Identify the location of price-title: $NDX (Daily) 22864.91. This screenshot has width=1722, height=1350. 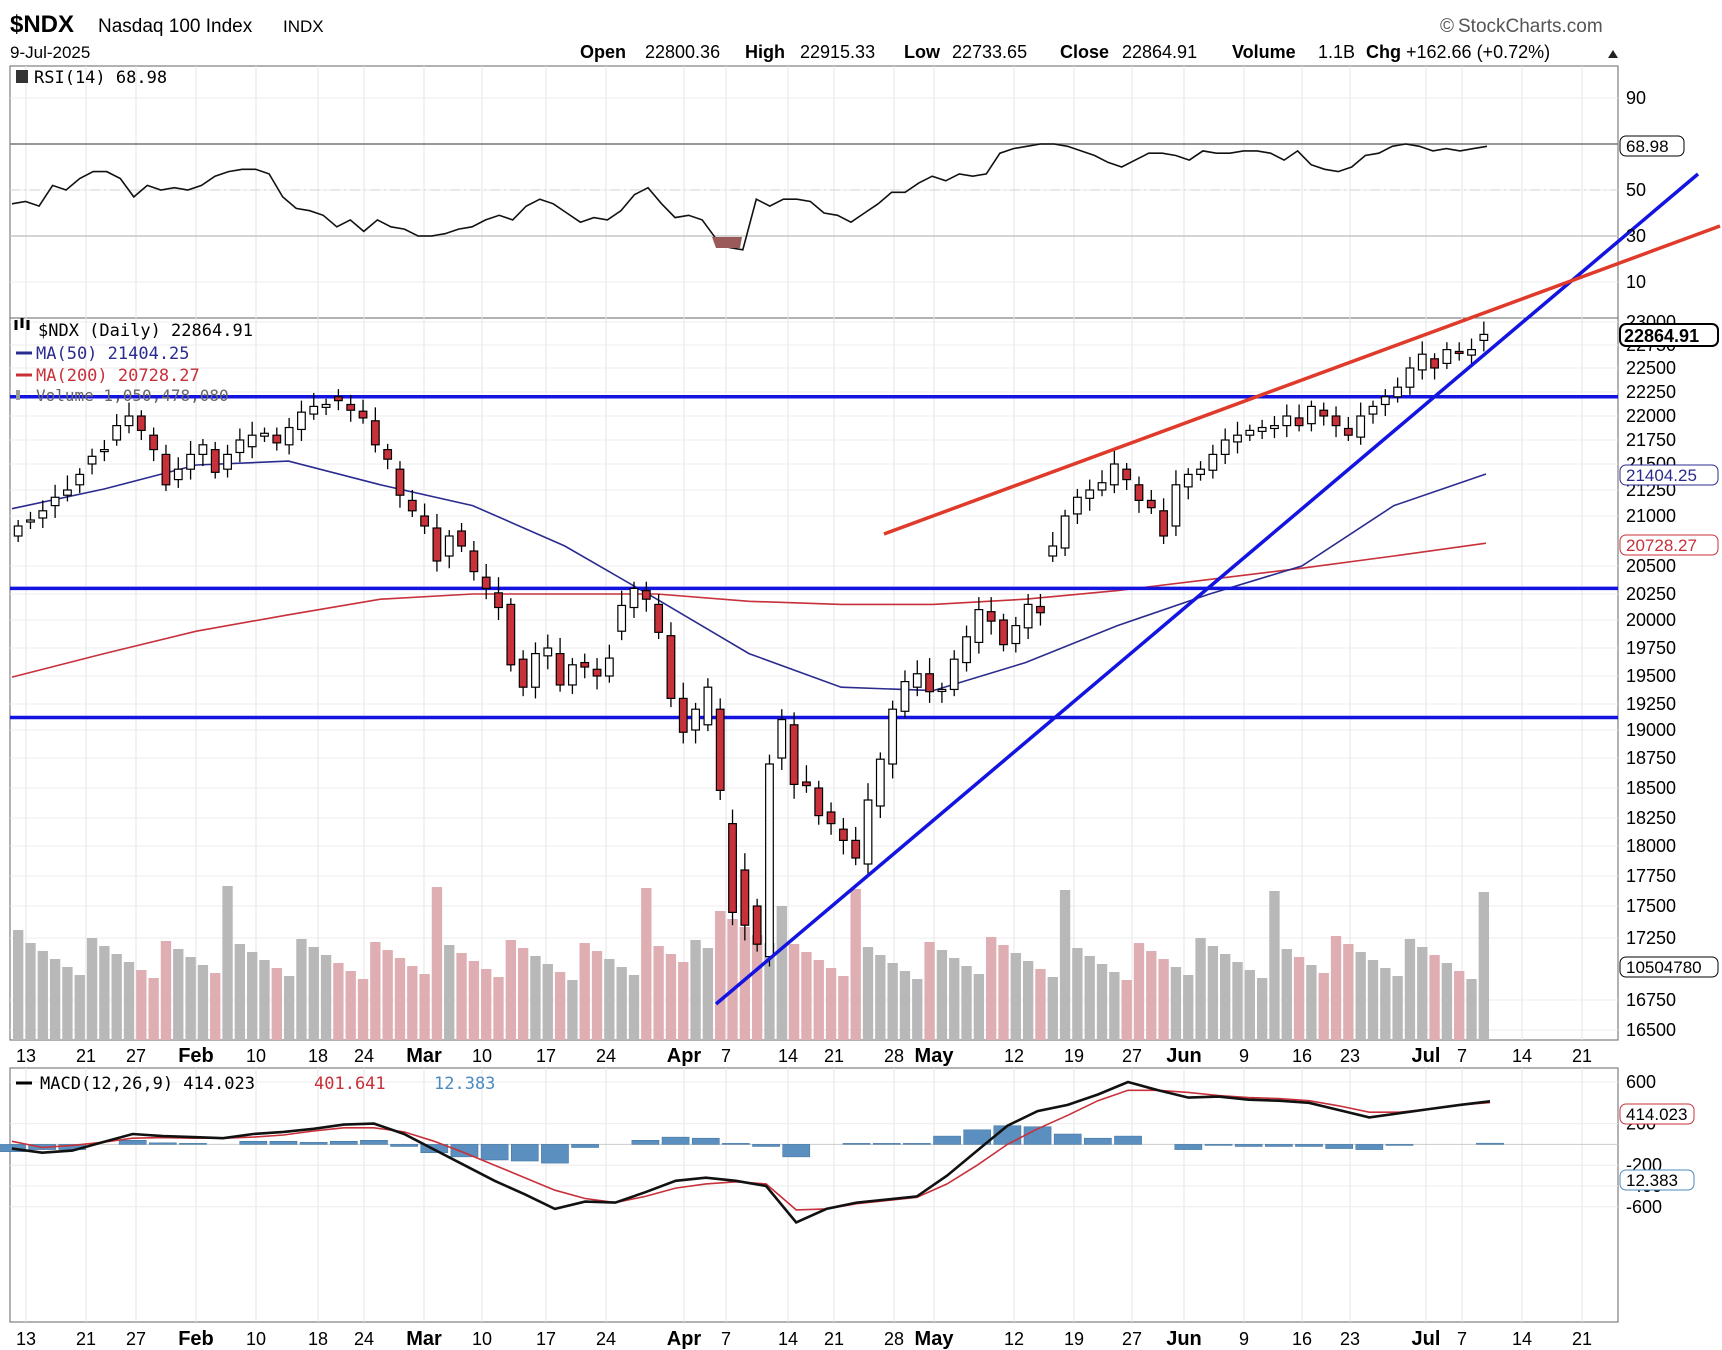
(145, 331).